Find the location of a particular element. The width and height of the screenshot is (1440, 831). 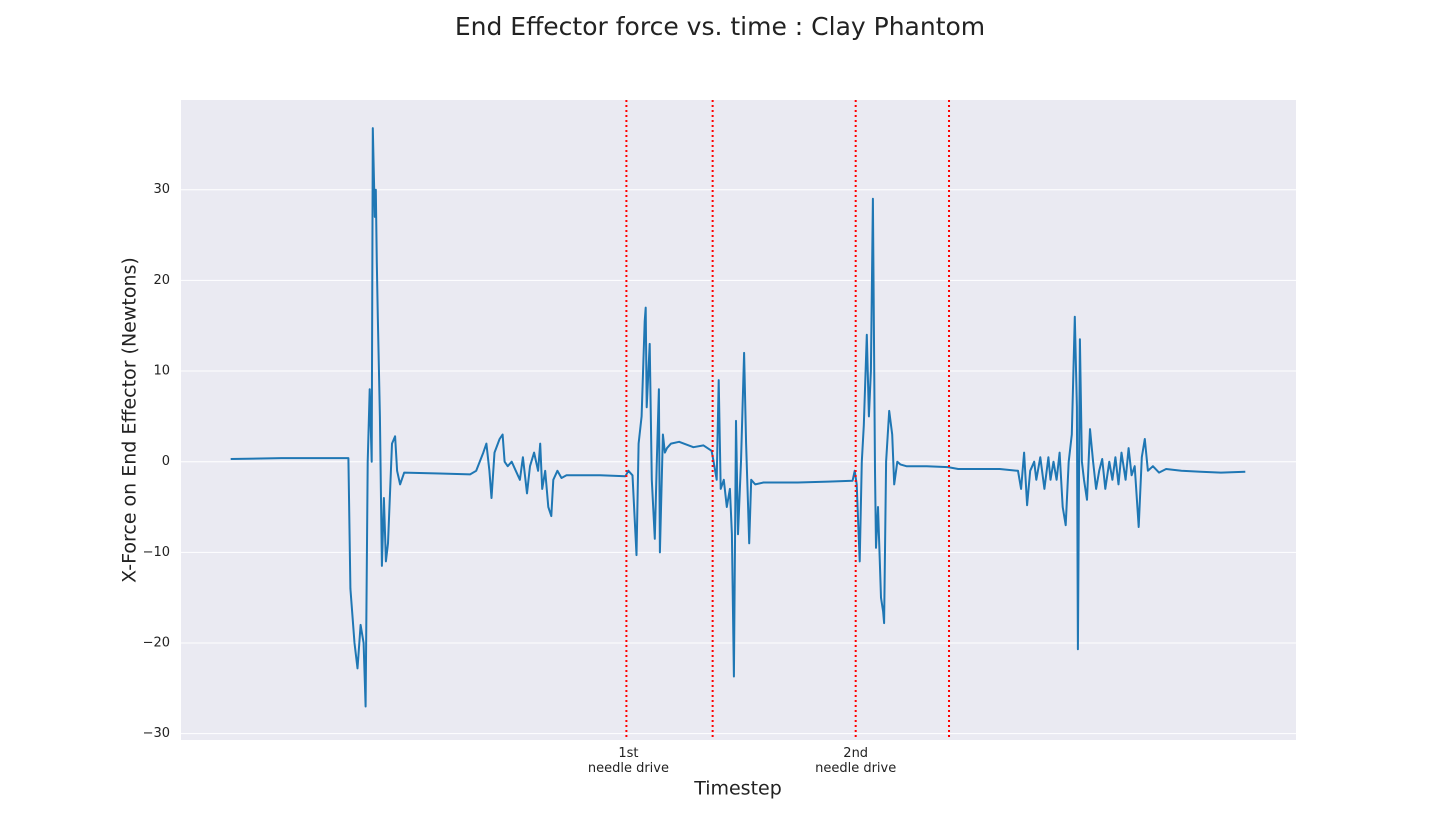

y-tick-label: −30 is located at coordinates (156, 733).